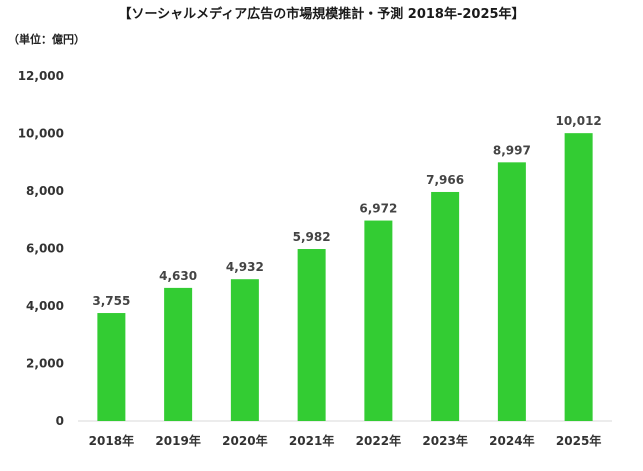  I want to click on x-tick-label: 2022年, so click(378, 440).